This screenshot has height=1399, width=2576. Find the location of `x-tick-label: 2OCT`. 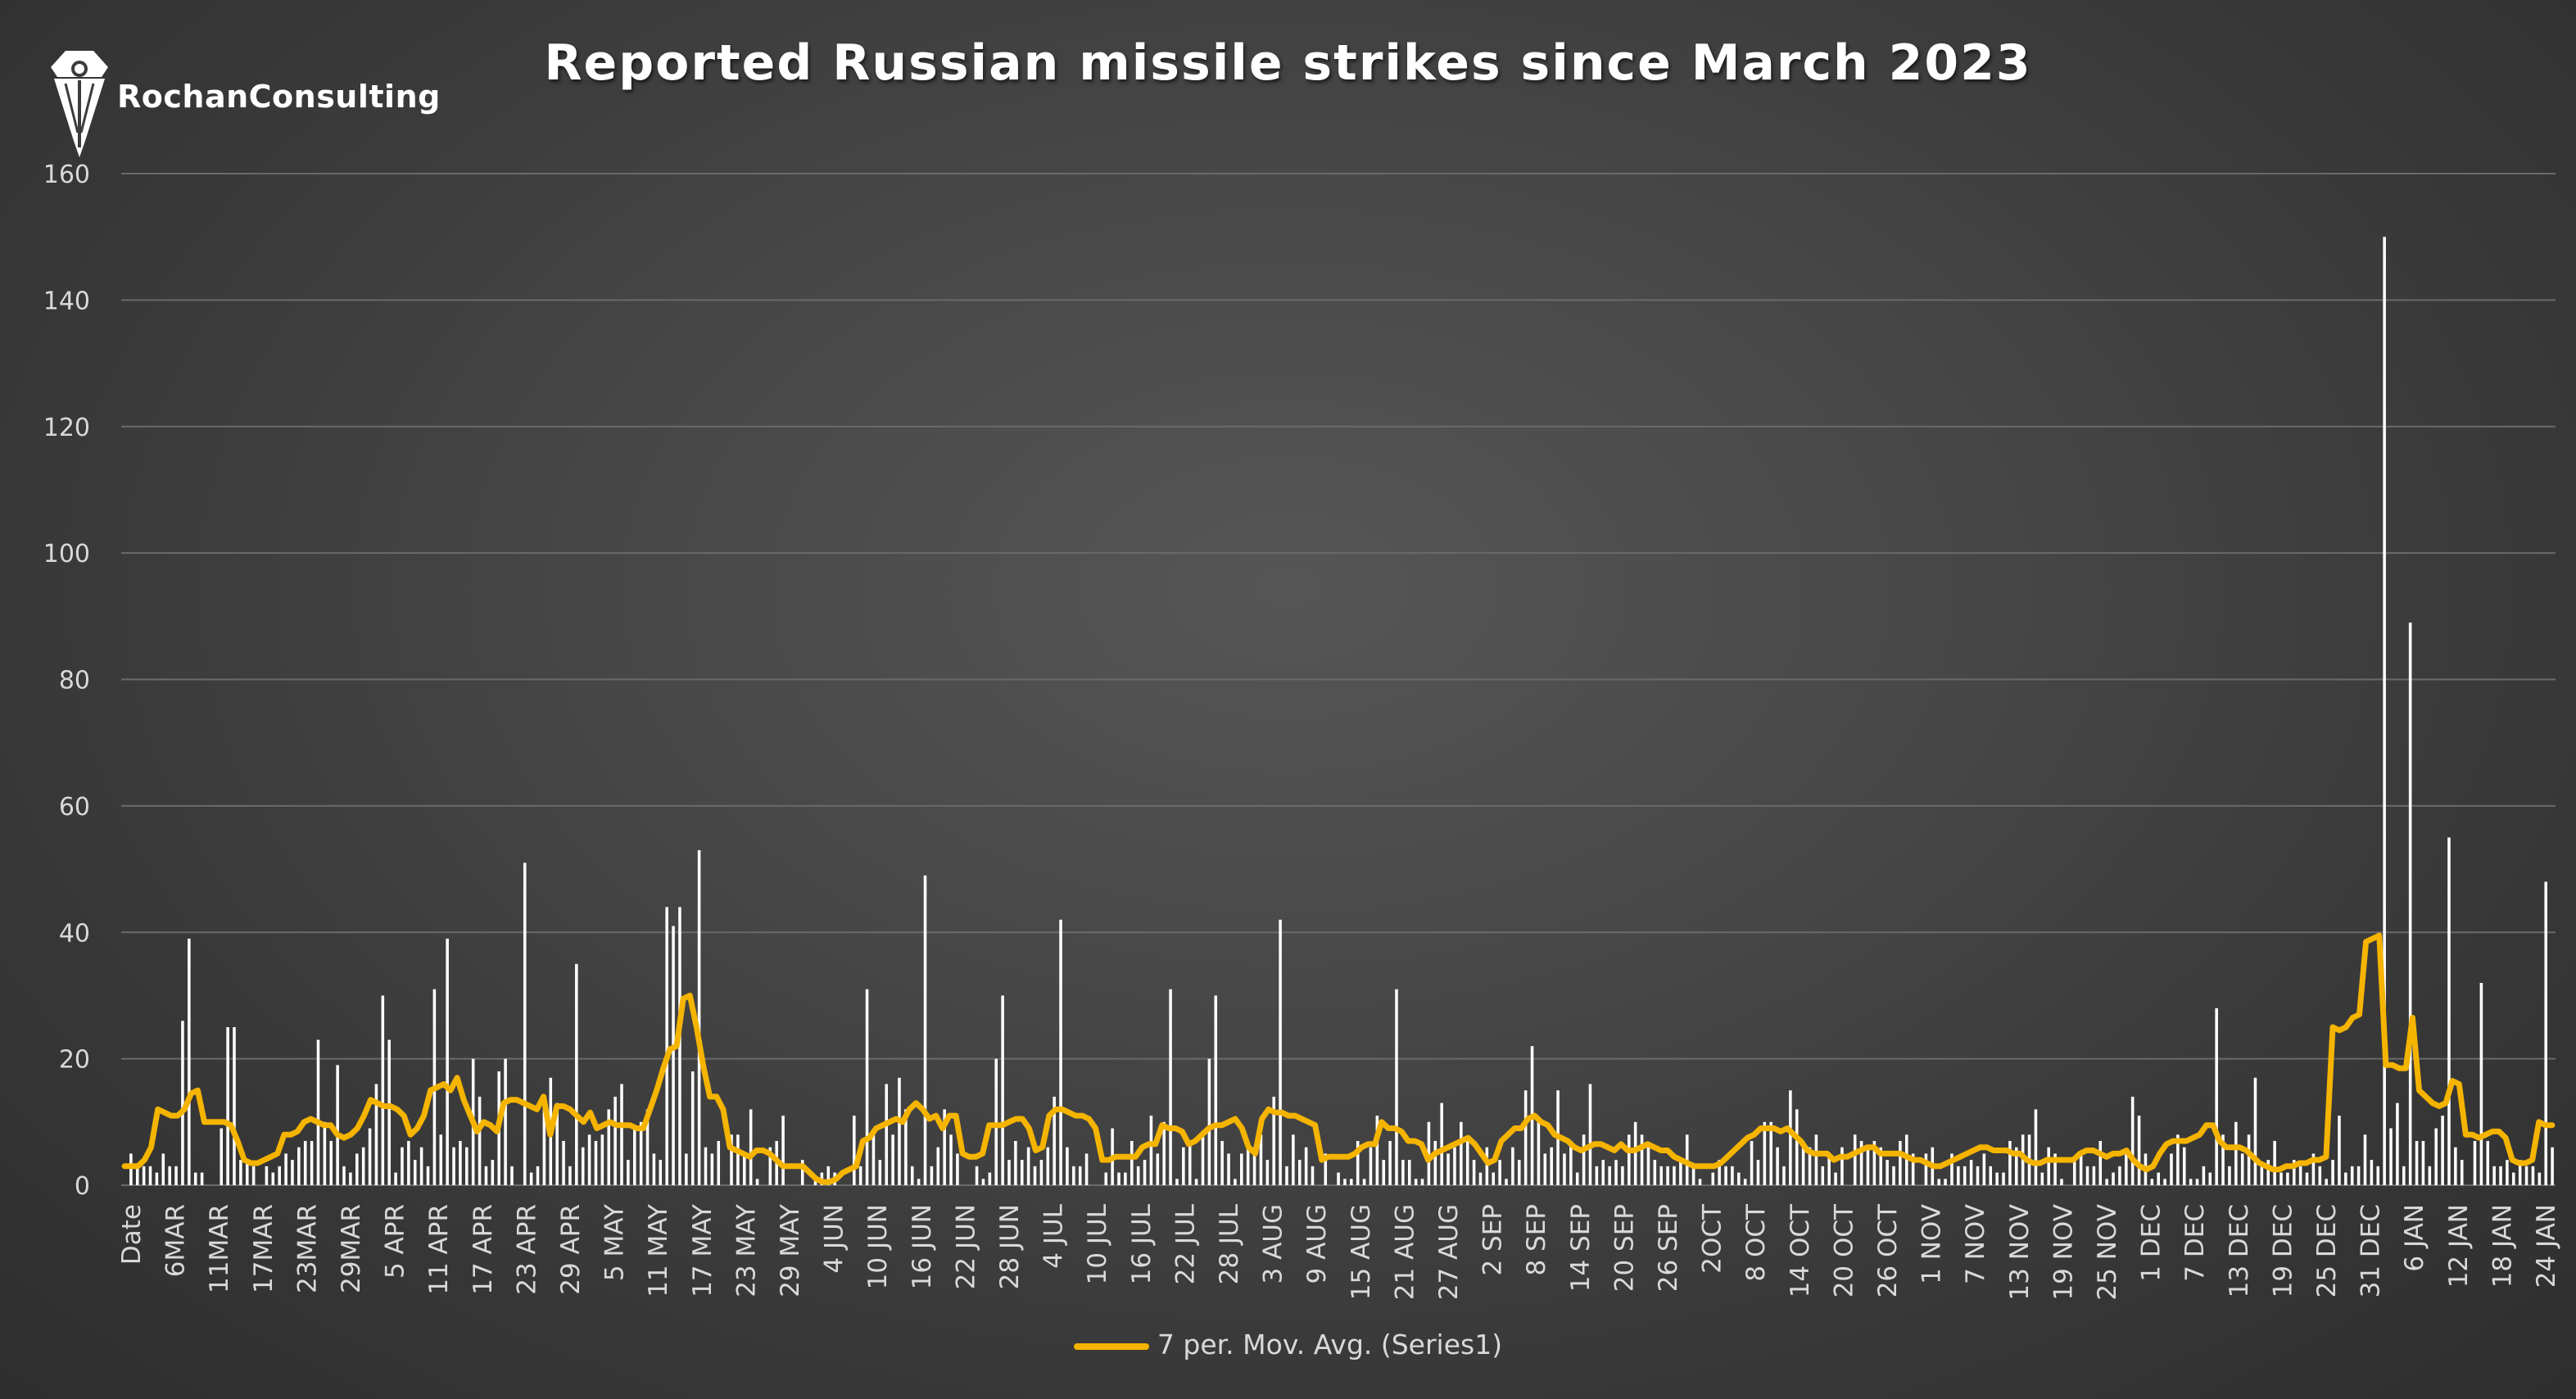

x-tick-label: 2OCT is located at coordinates (1712, 1238).